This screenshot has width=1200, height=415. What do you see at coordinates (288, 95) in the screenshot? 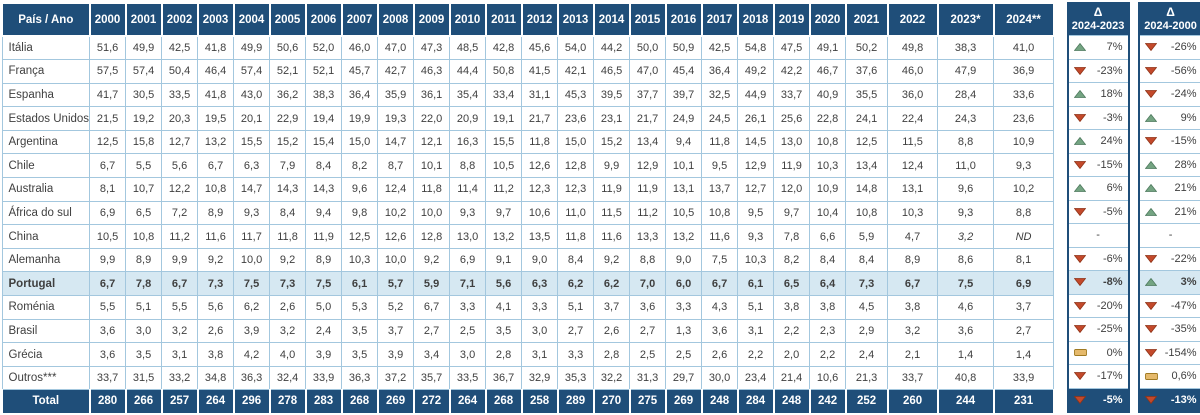
I see `data-cell: 36,2` at bounding box center [288, 95].